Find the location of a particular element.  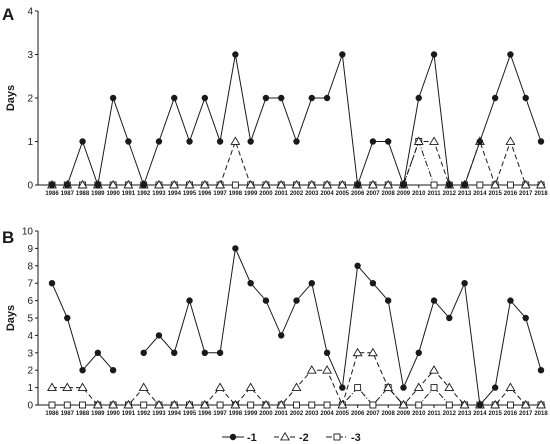

panel-a-xtick-label: 1996 is located at coordinates (205, 194).